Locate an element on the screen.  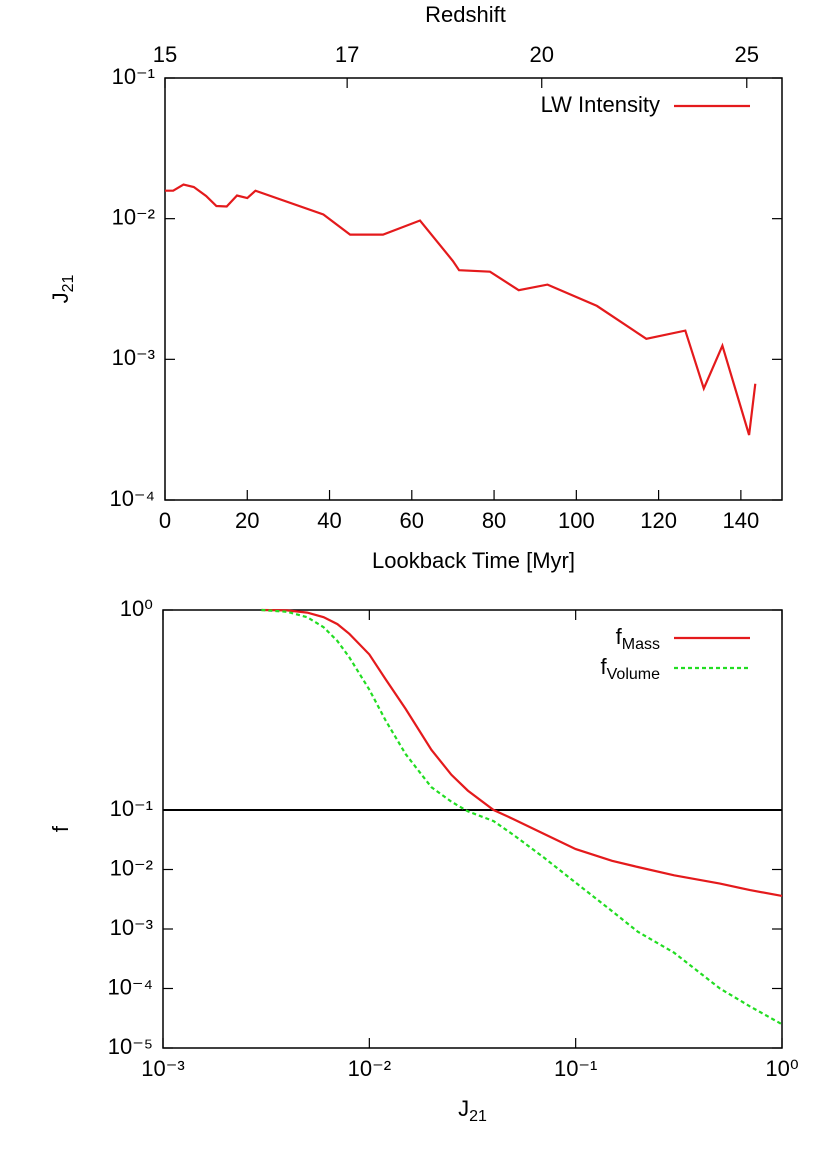
legend-label-sub: Volume is located at coordinates (633, 674).